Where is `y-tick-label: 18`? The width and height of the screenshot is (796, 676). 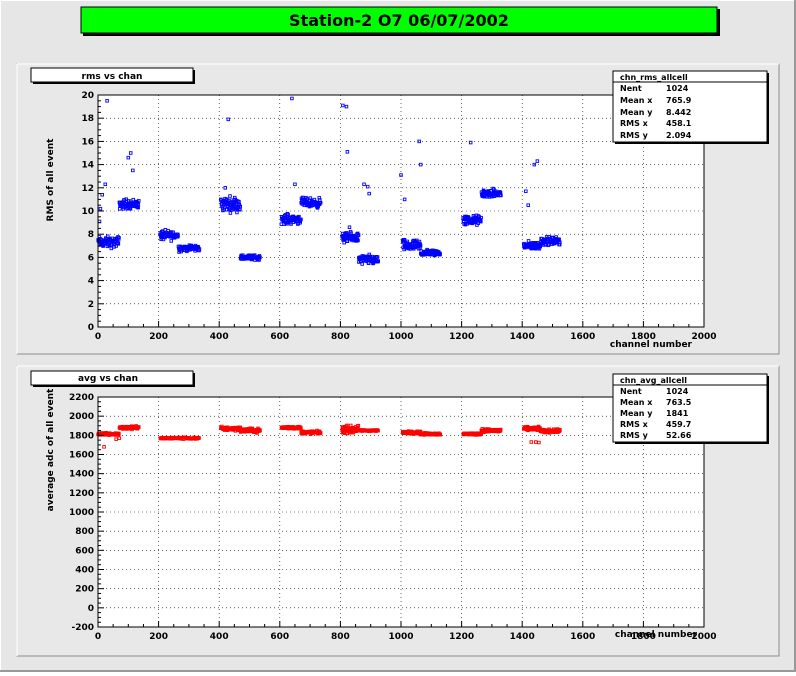
y-tick-label: 18 is located at coordinates (87, 119).